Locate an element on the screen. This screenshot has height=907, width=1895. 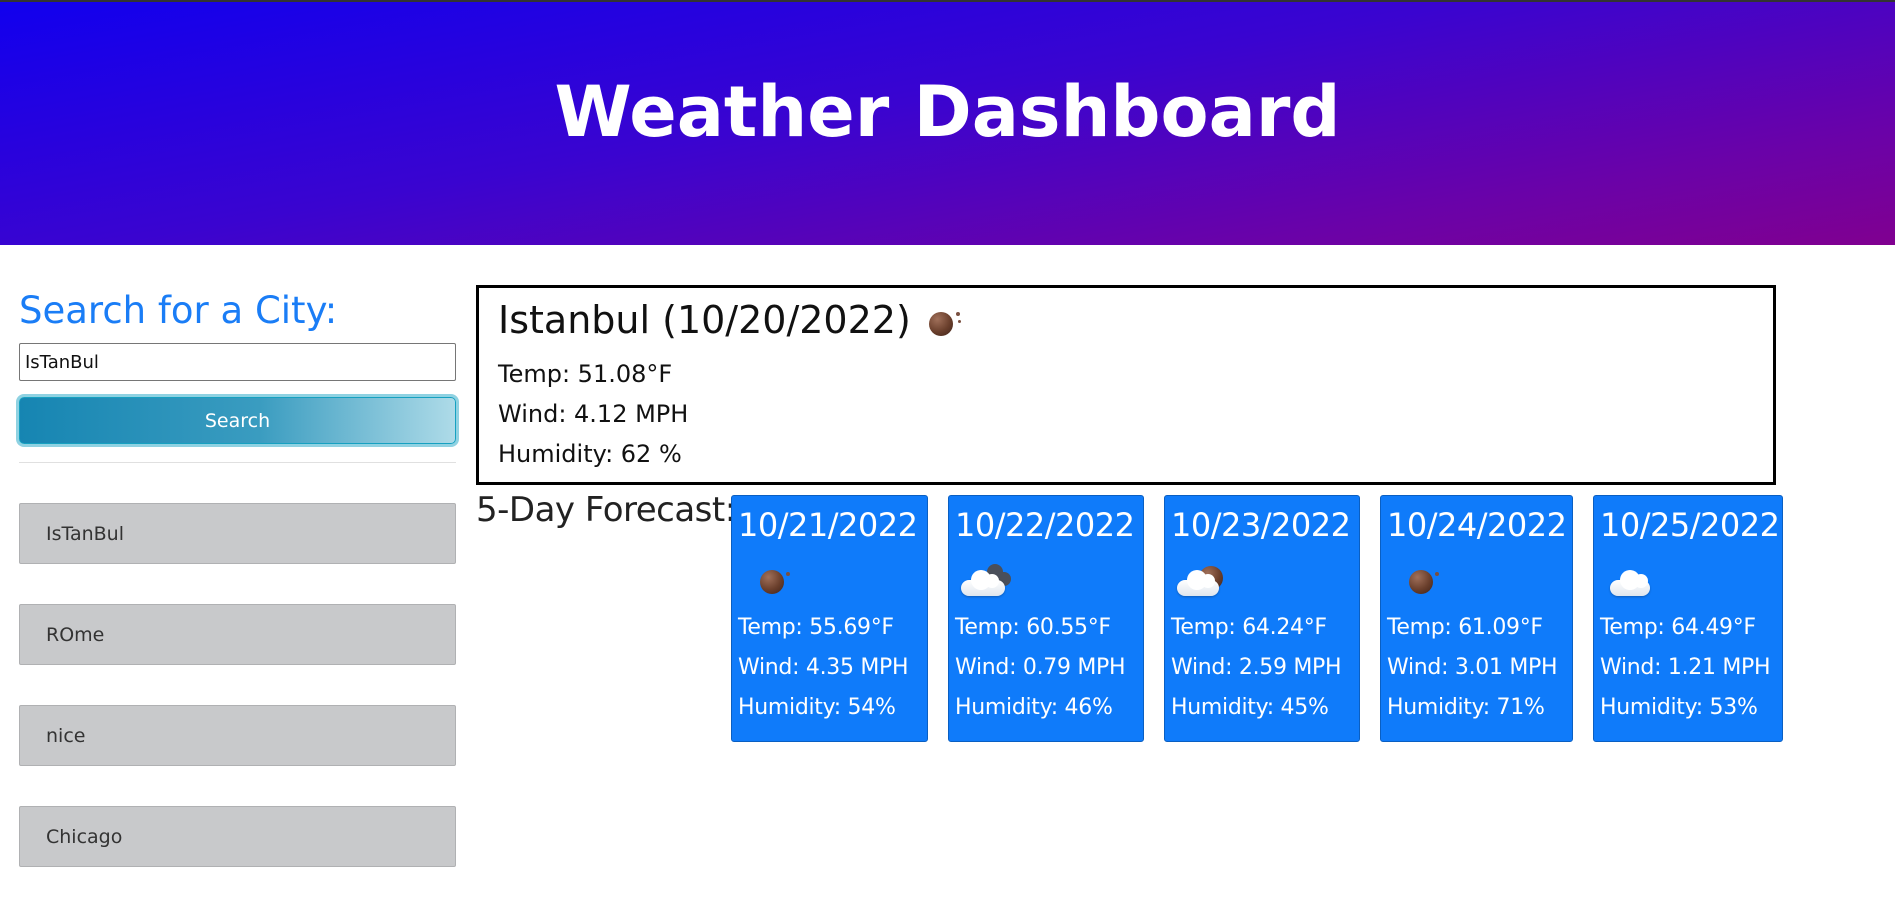
cloud-icon is located at coordinates (1630, 579).